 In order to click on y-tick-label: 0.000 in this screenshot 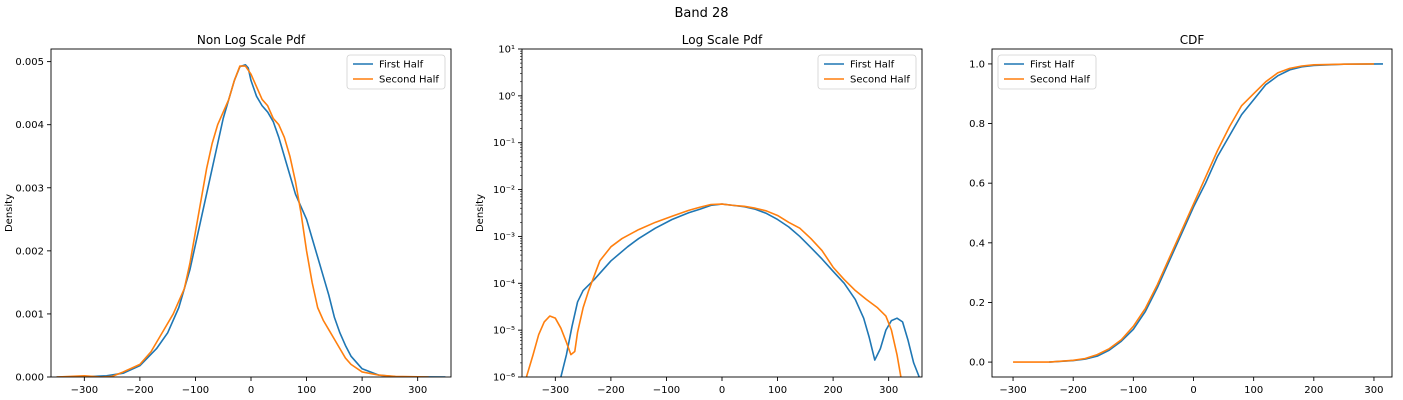, I will do `click(29, 378)`.